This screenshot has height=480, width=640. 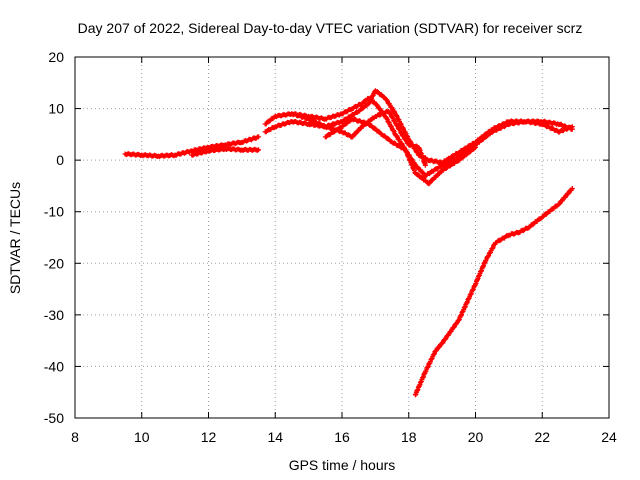 I want to click on y-tick-label: -10, so click(x=54, y=212).